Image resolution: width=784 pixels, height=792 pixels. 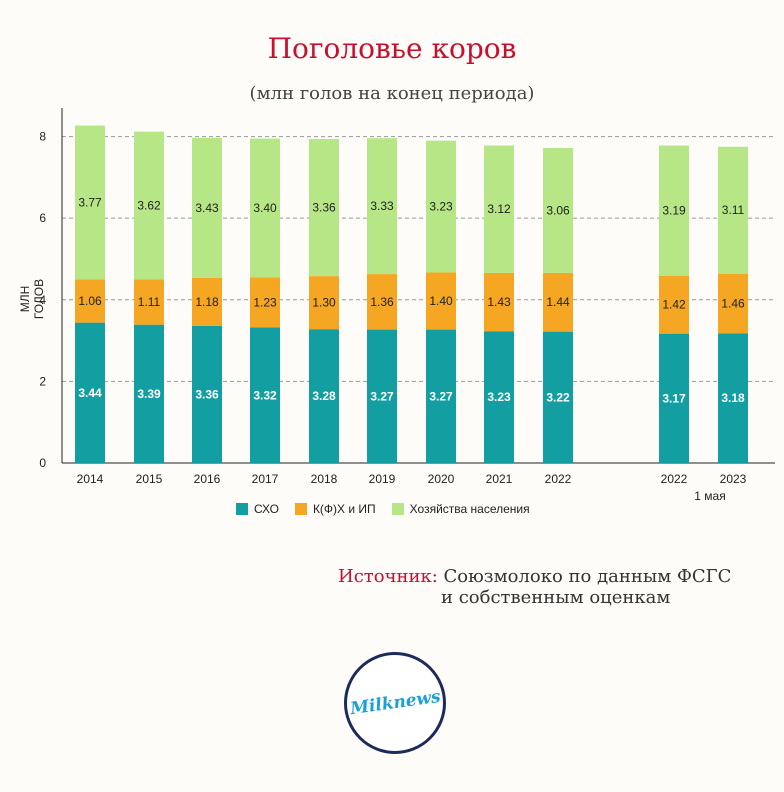 I want to click on data-label: 1.11, so click(x=149, y=302).